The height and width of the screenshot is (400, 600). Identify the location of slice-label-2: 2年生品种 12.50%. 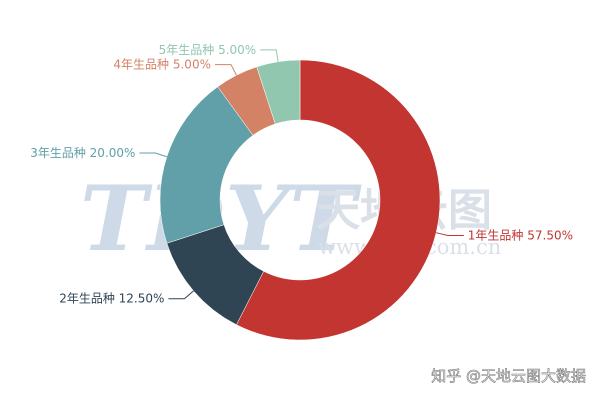
(111, 299).